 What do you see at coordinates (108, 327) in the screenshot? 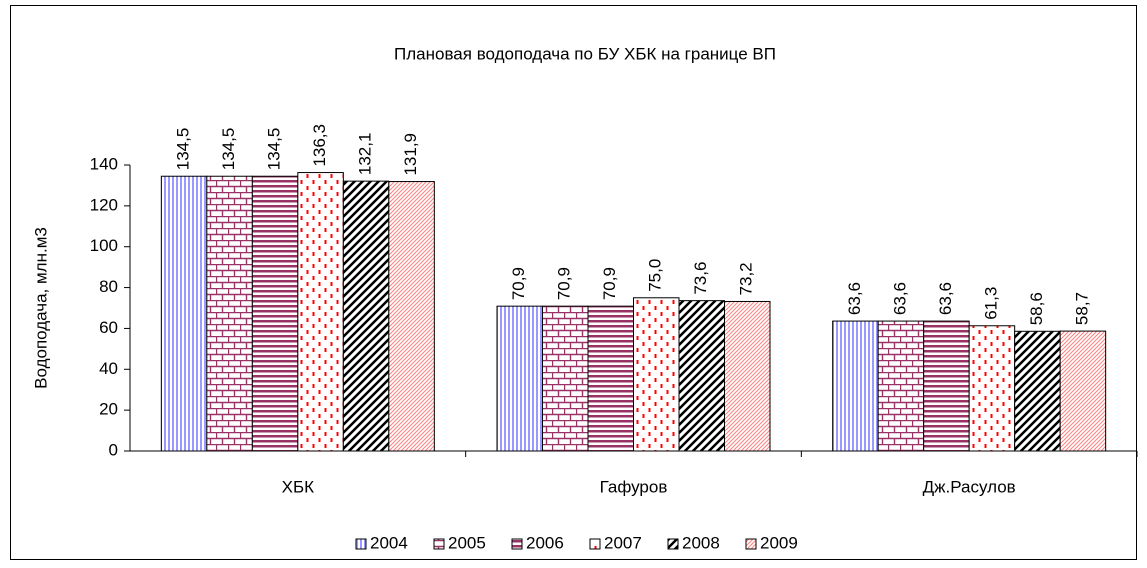
I see `y-tick-label: 60` at bounding box center [108, 327].